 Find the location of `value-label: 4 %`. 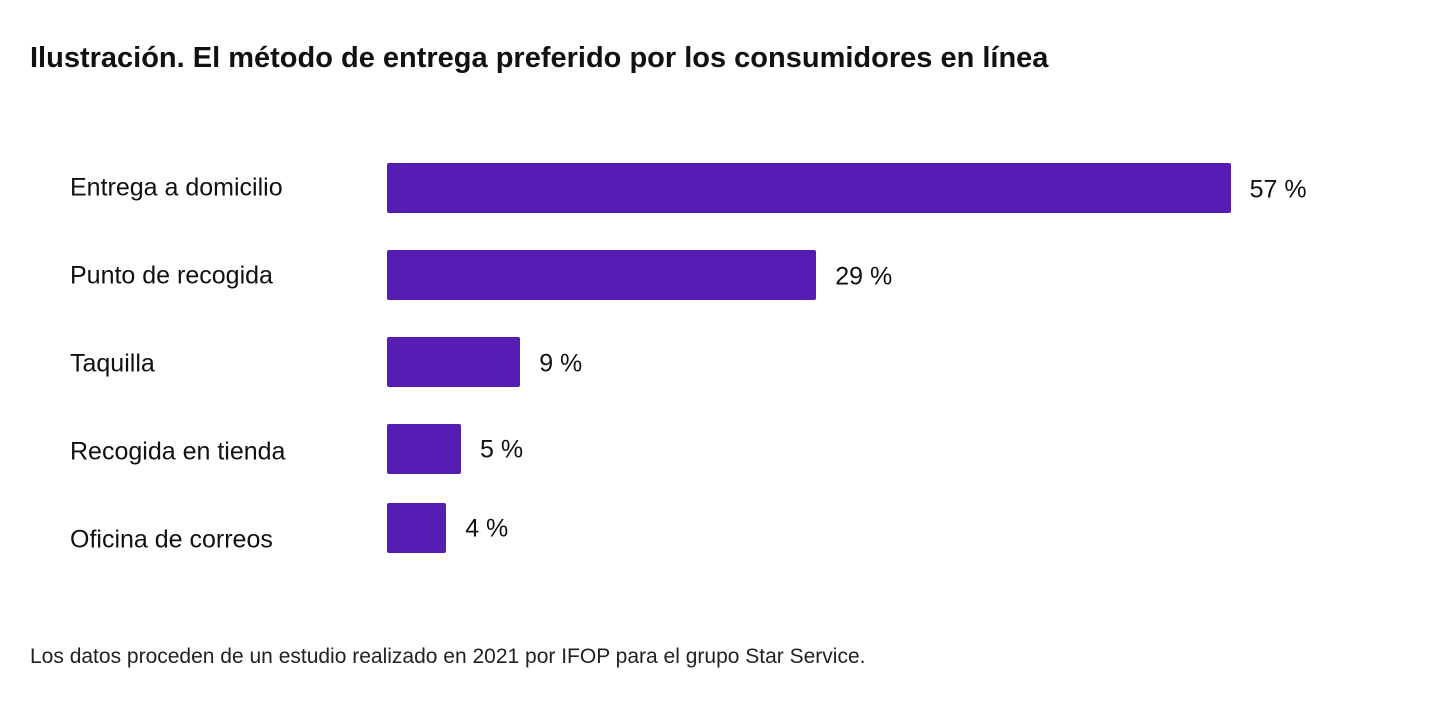

value-label: 4 % is located at coordinates (487, 528).